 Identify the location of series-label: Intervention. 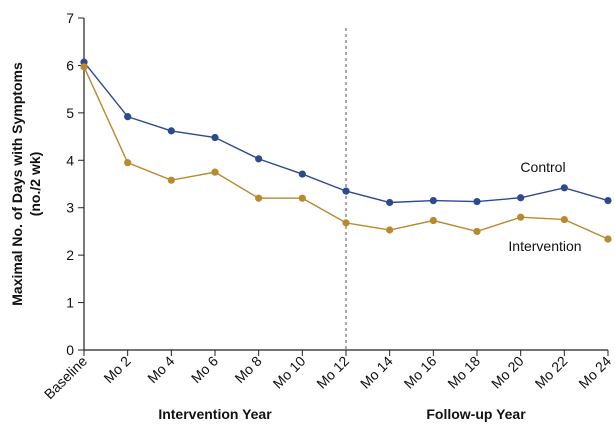
(544, 246).